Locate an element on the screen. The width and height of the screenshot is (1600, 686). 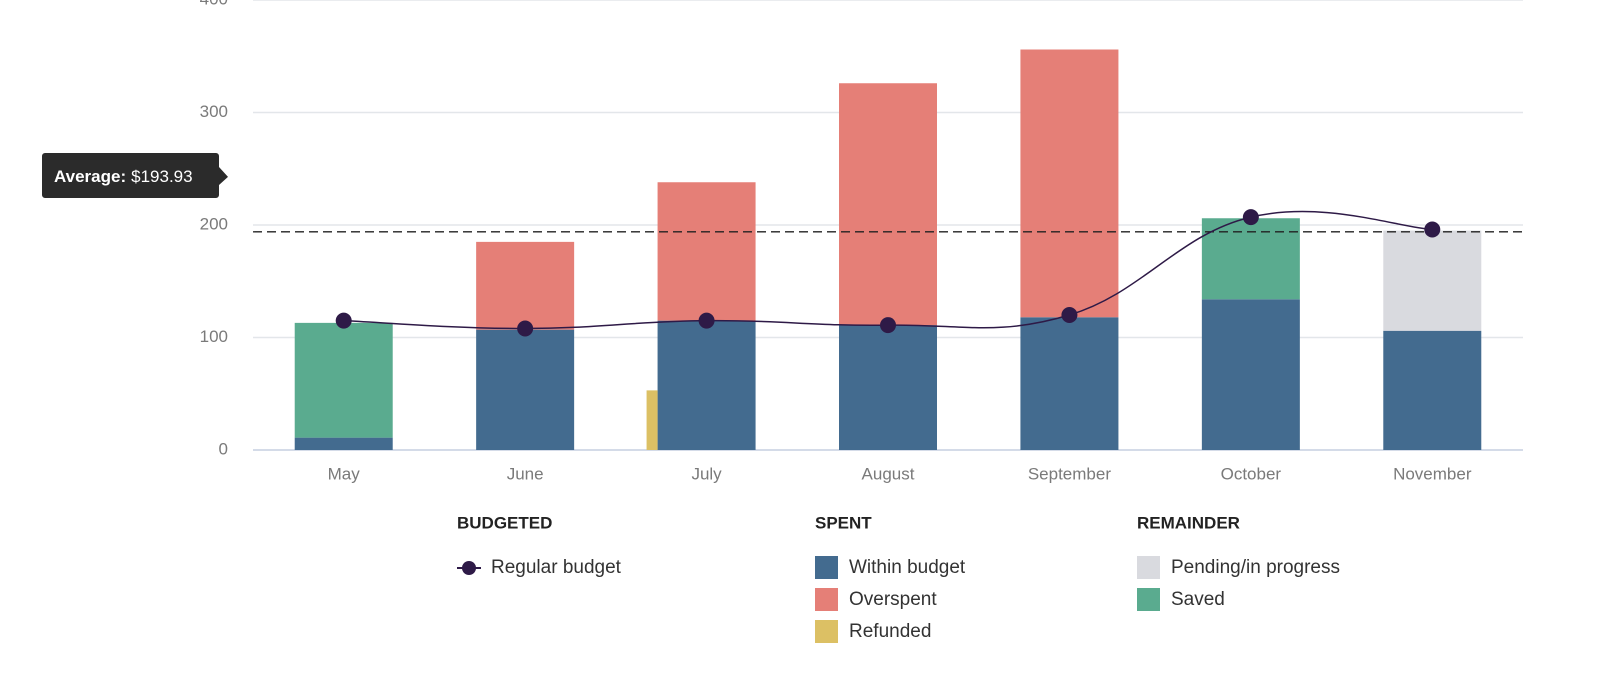
y-tick-label: 0 is located at coordinates (223, 448).